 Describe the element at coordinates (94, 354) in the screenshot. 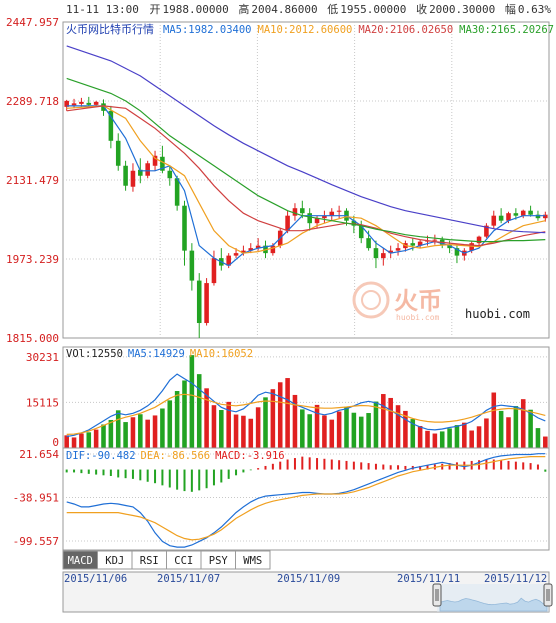

I see `volume-legend-item: VOl:12550` at that location.